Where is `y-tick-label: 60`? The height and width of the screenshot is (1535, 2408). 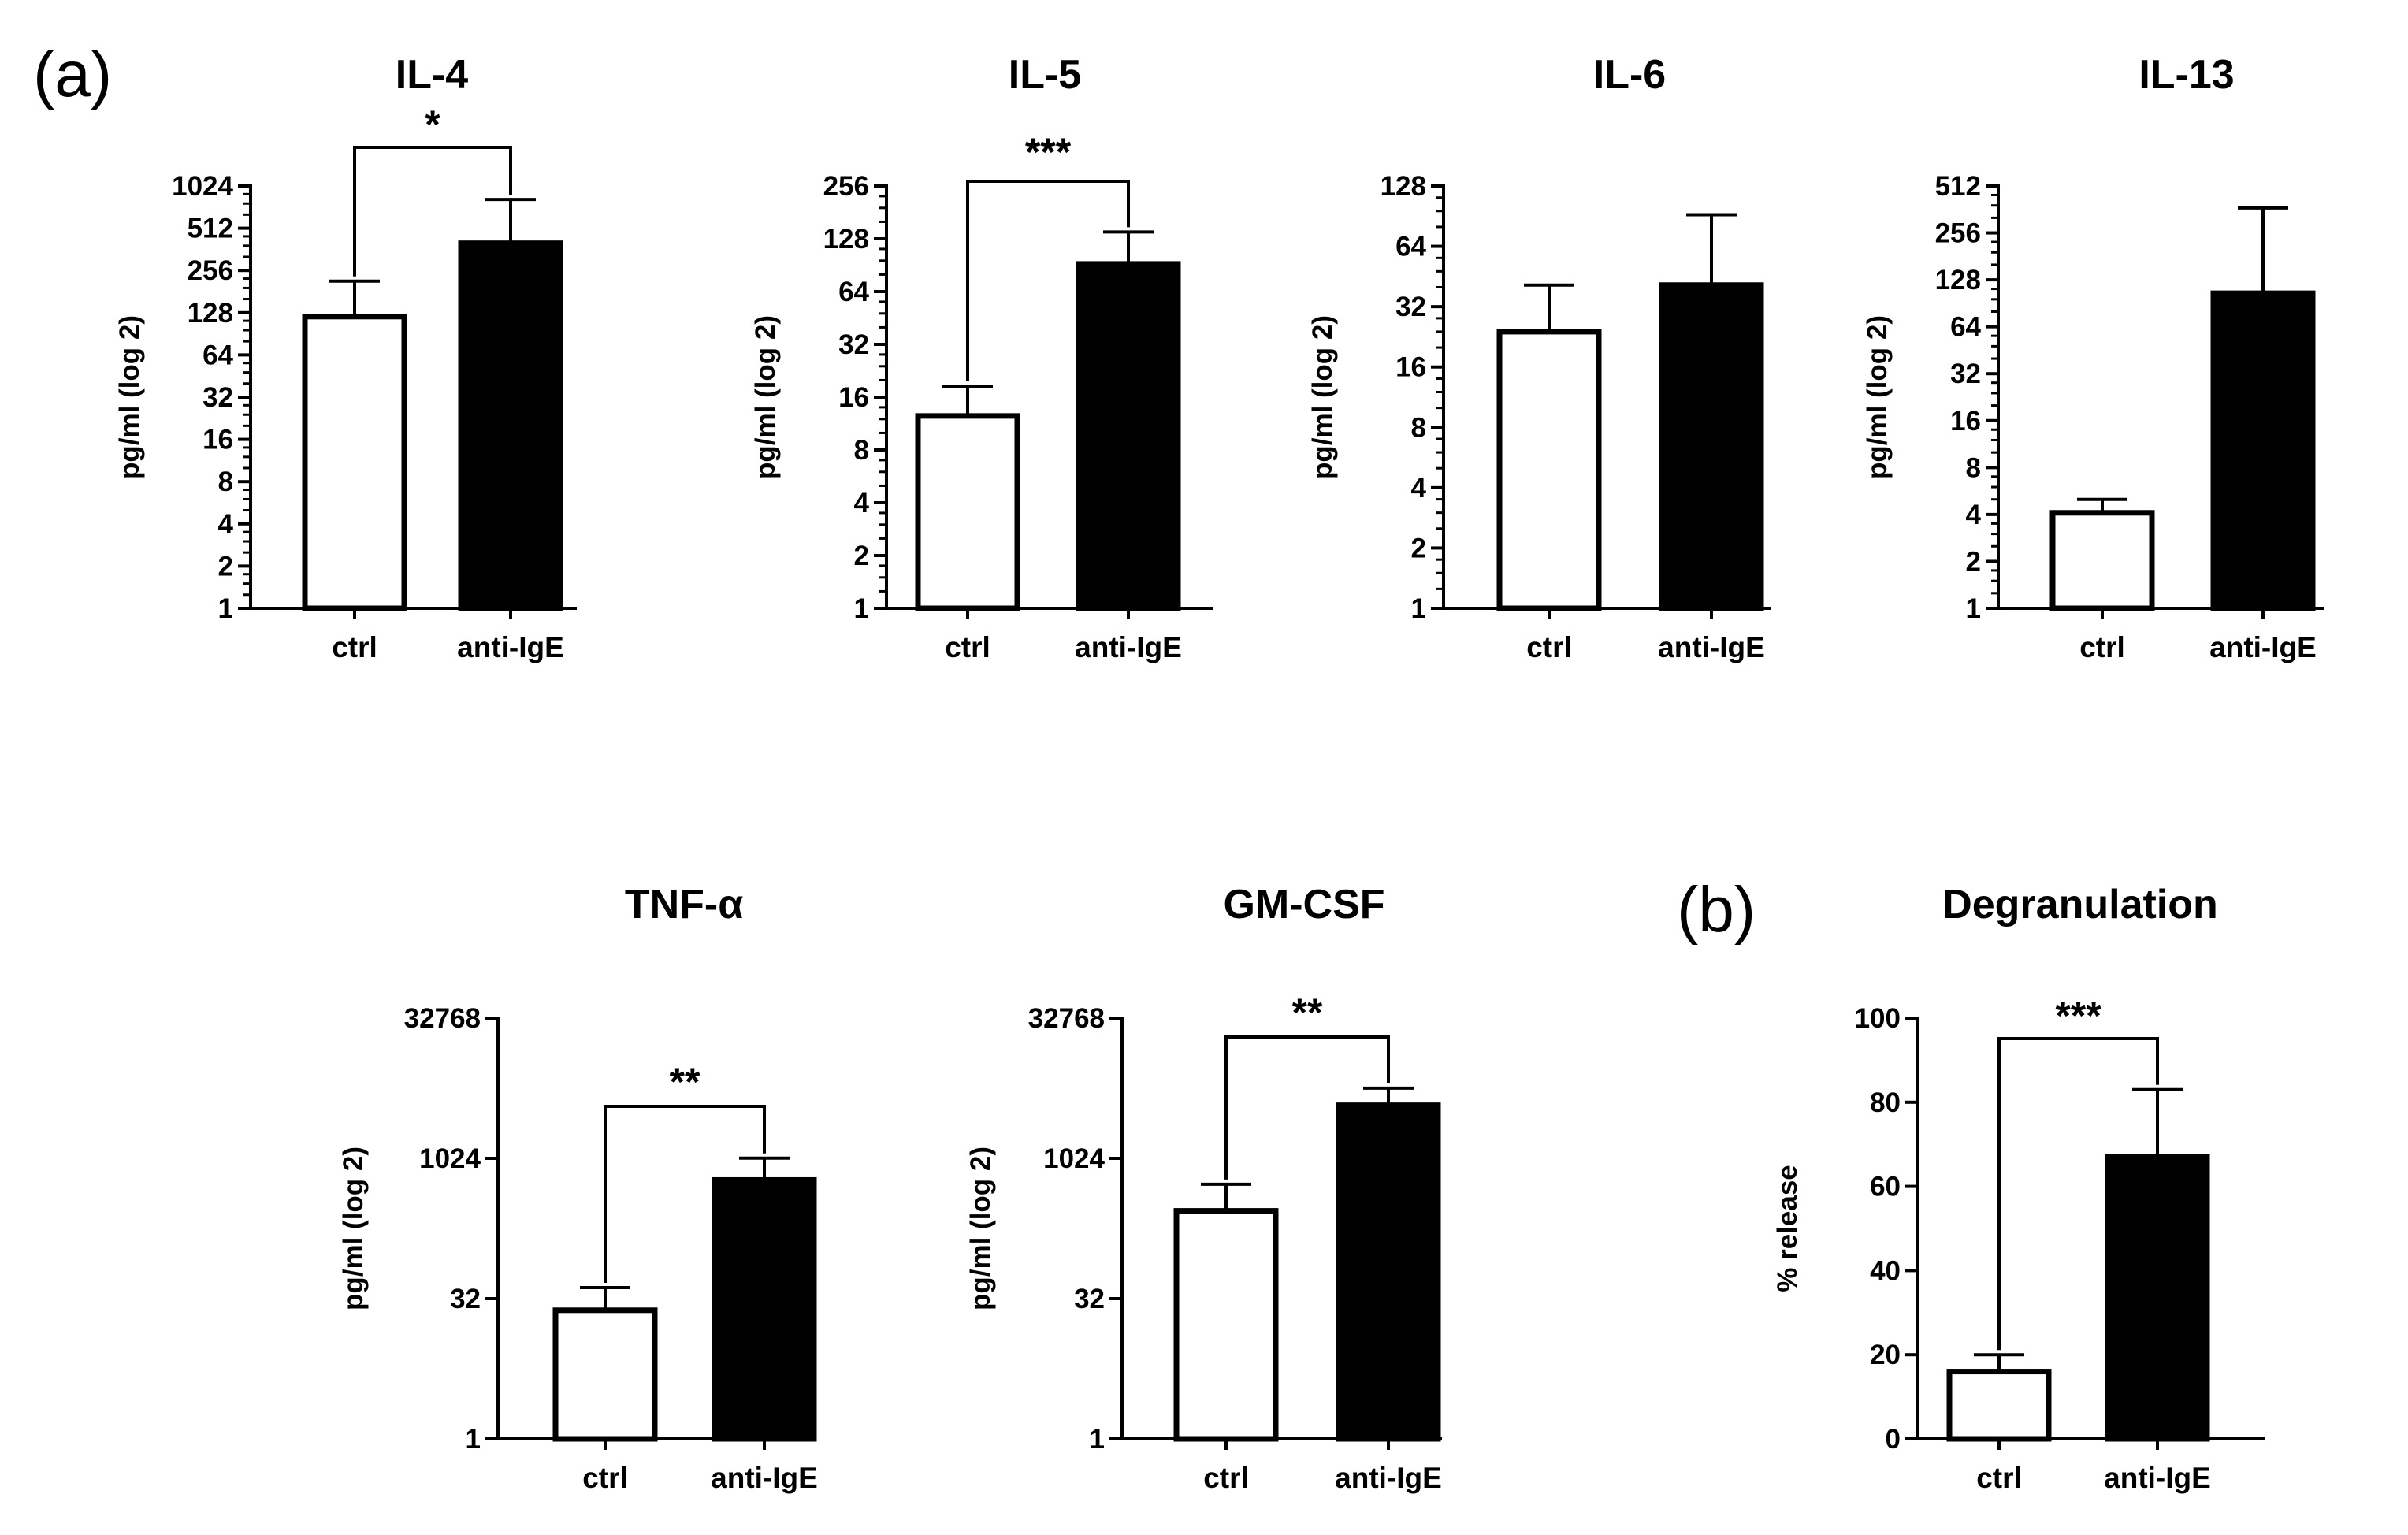 y-tick-label: 60 is located at coordinates (1885, 1187).